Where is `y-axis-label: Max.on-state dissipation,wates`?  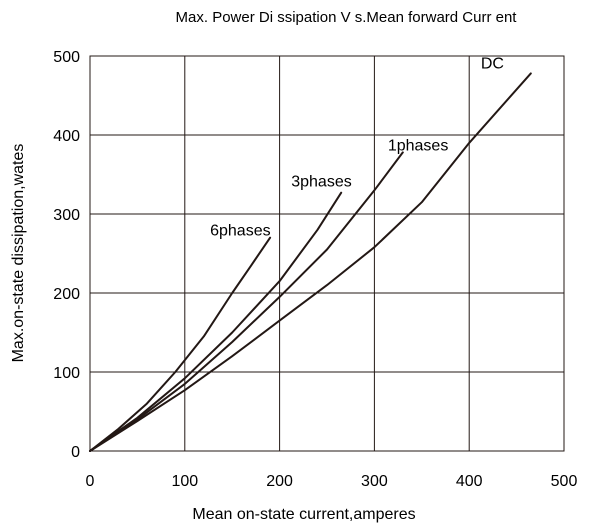
y-axis-label: Max.on-state dissipation,wates is located at coordinates (18, 253).